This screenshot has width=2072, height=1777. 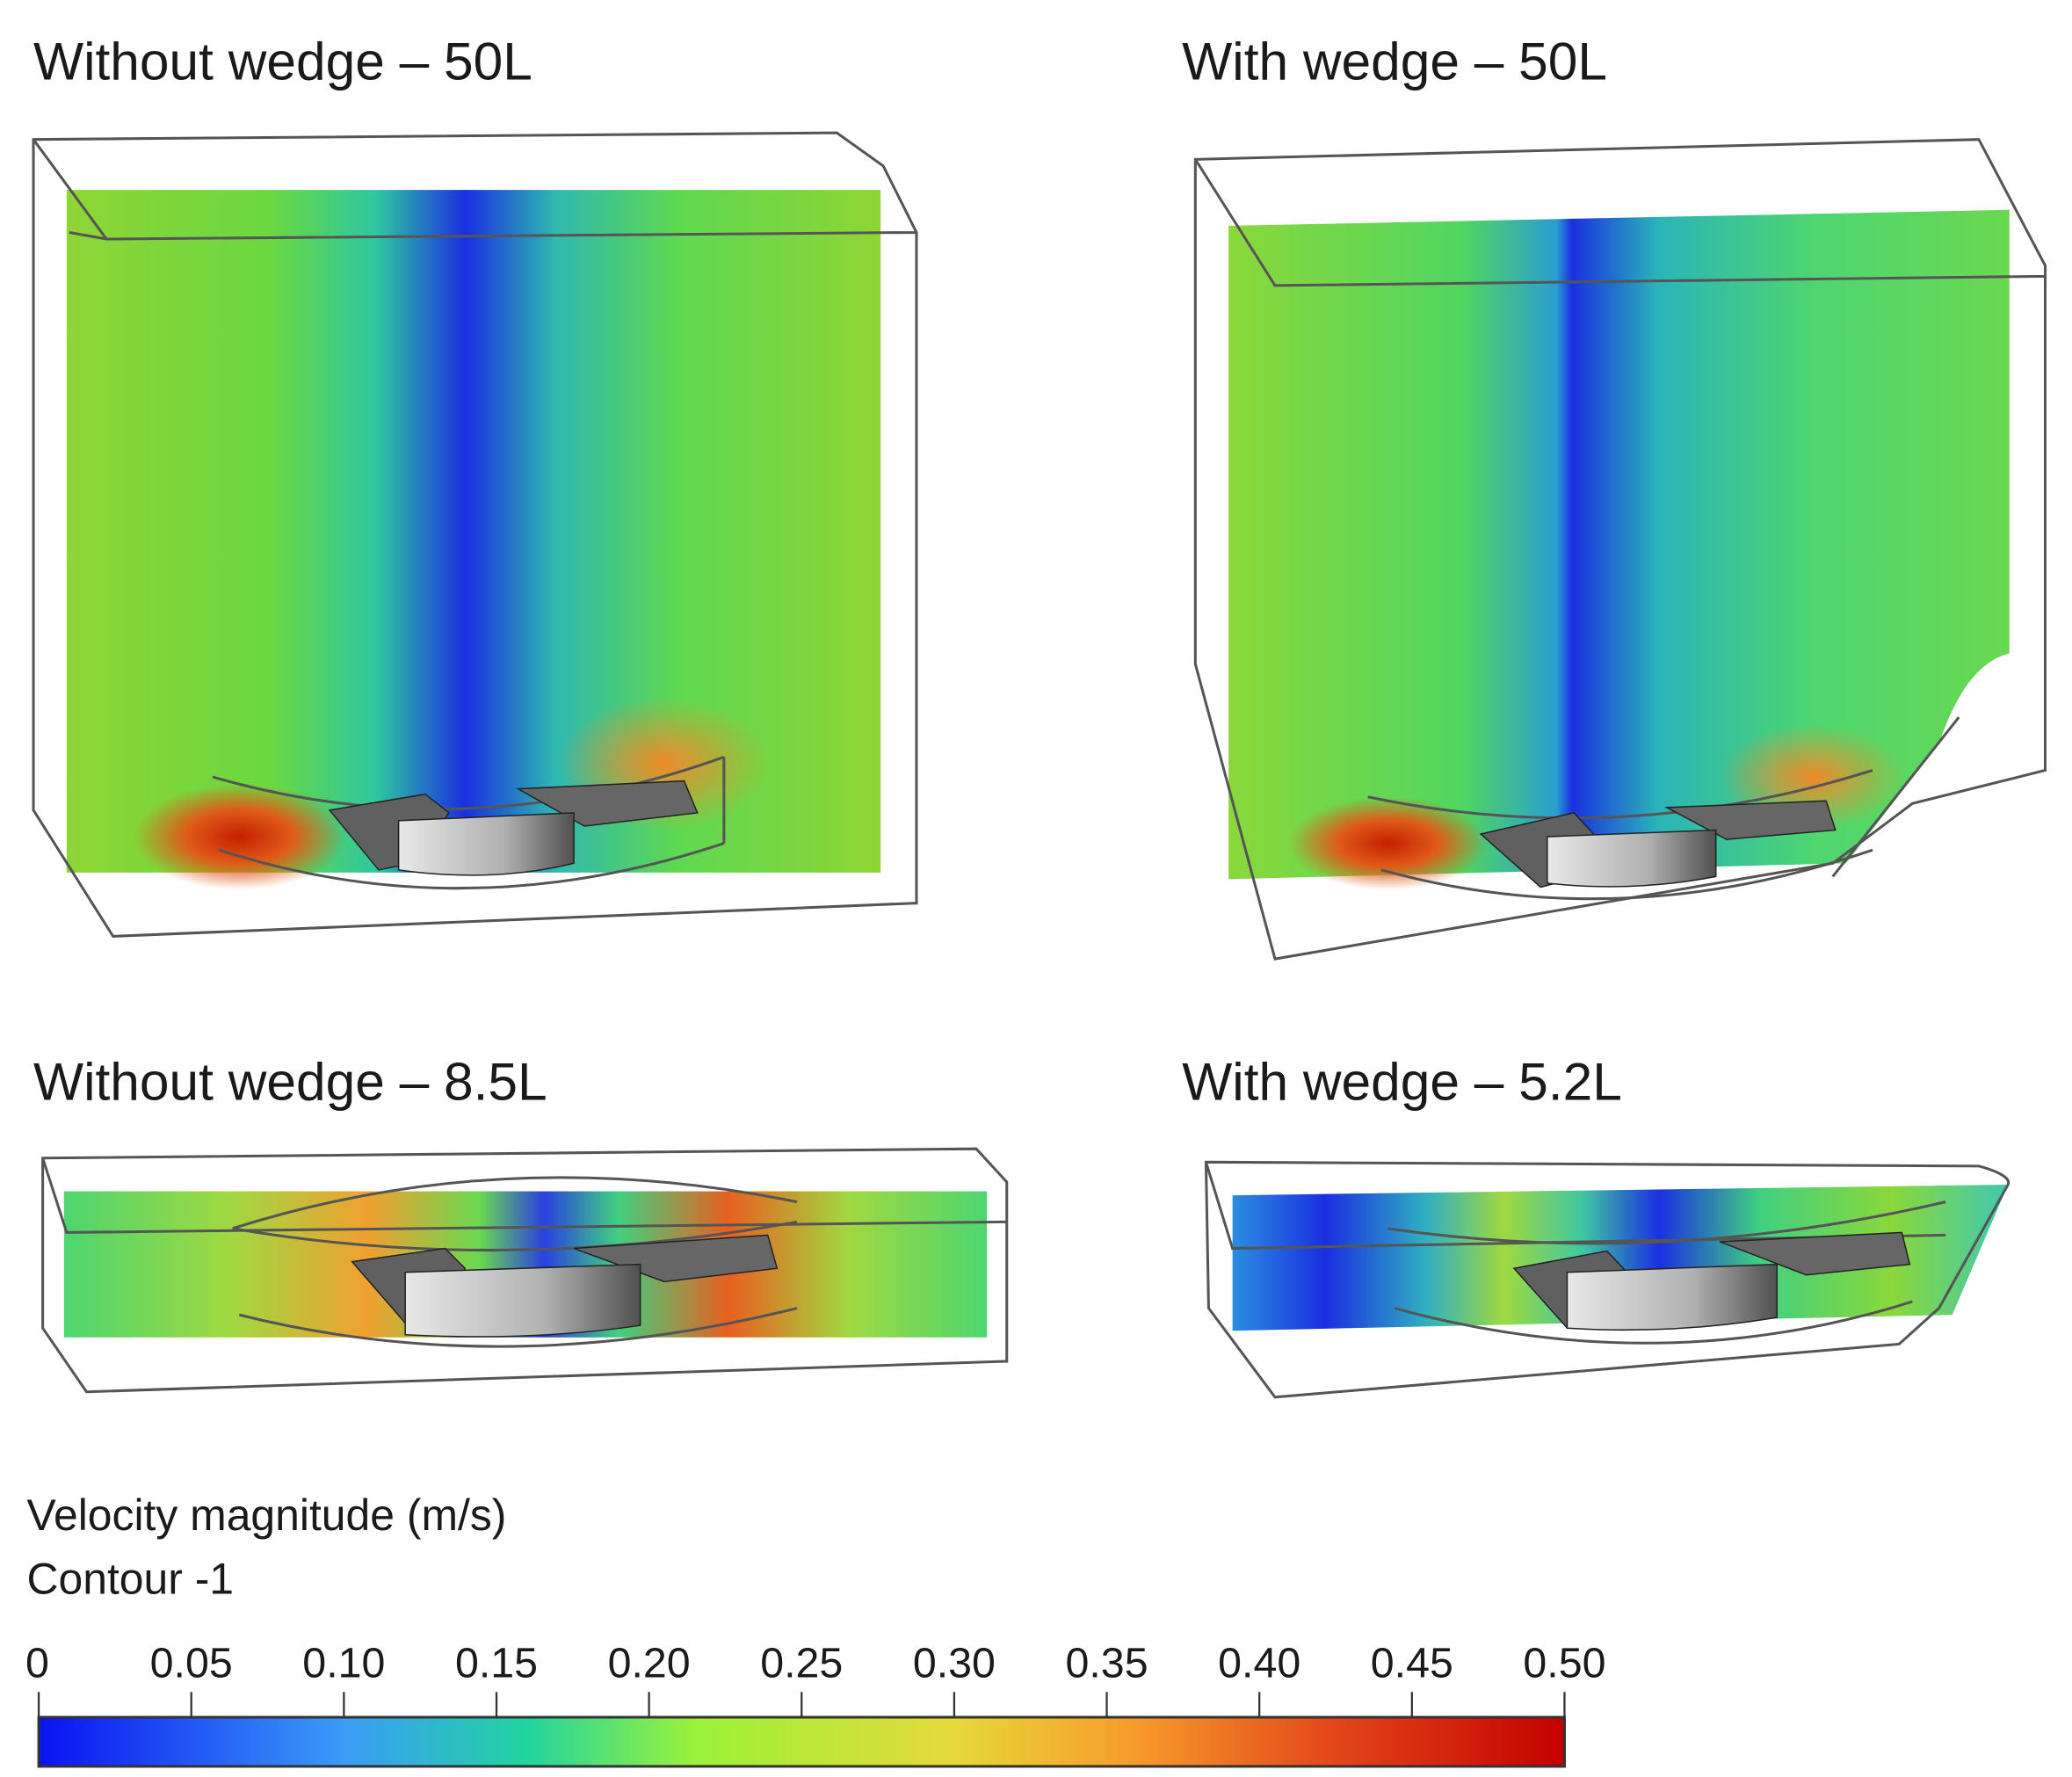 What do you see at coordinates (1107, 1663) in the screenshot?
I see `colorbar-tick-label: 0.35` at bounding box center [1107, 1663].